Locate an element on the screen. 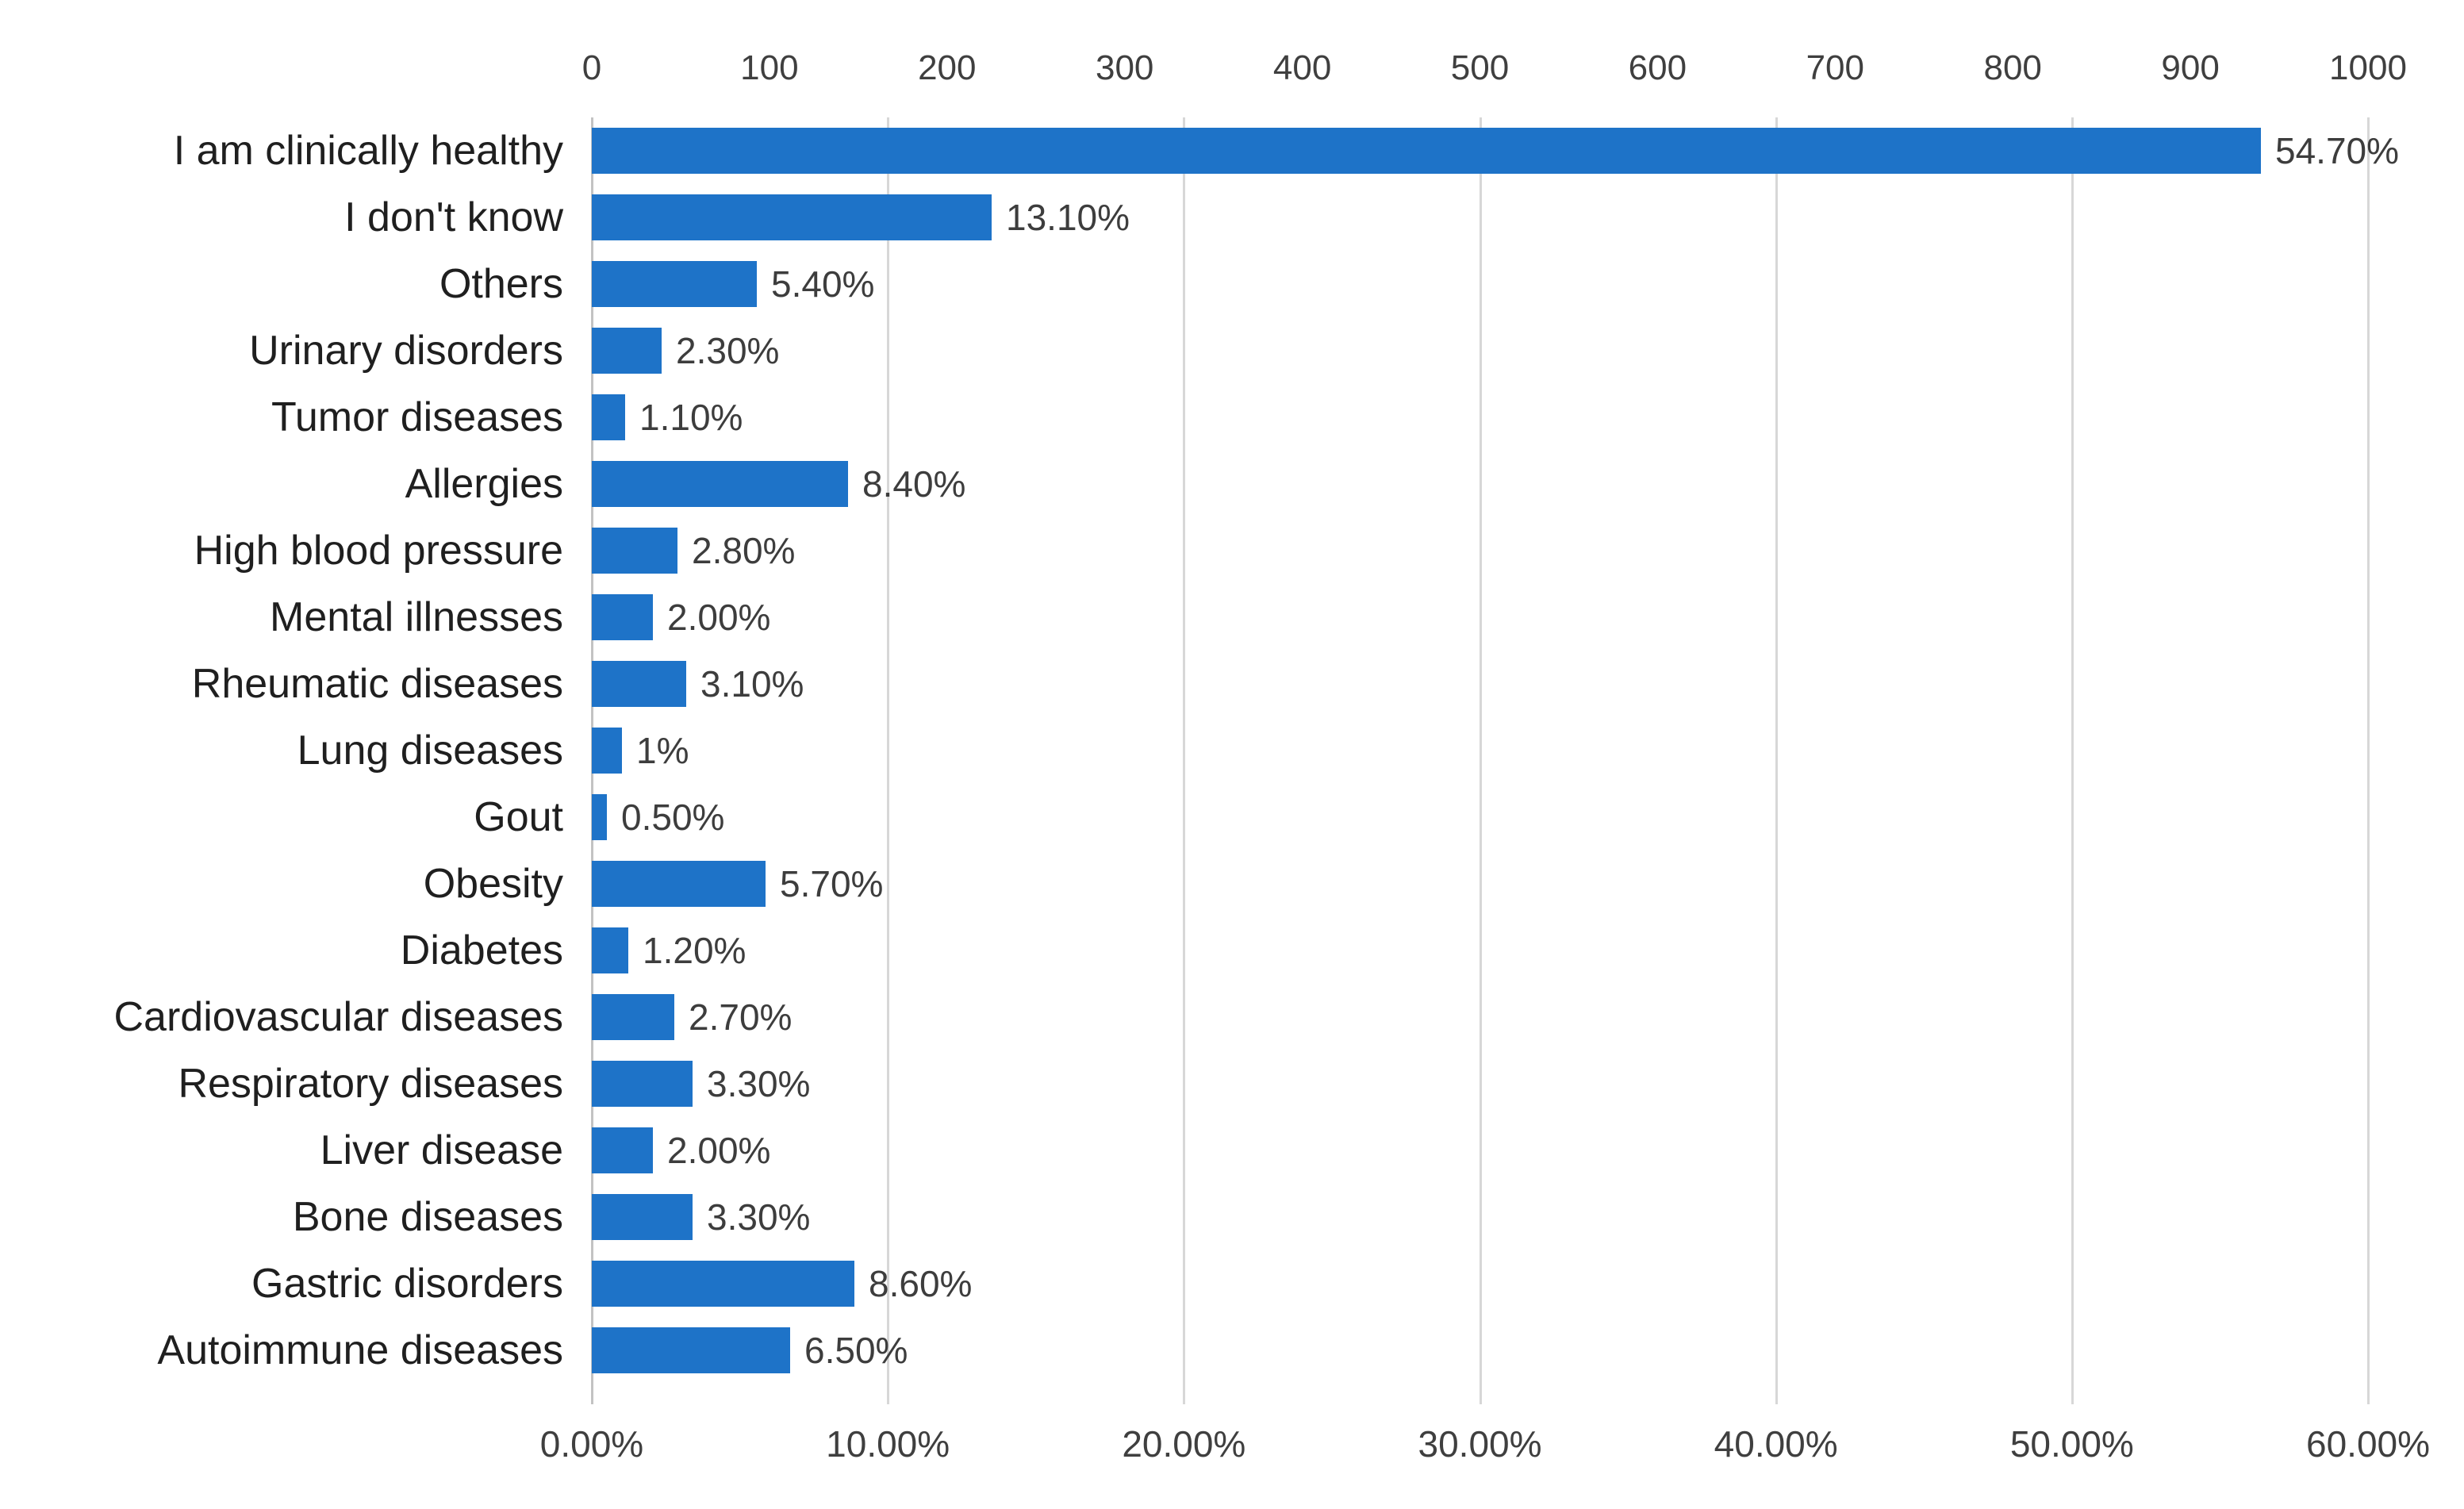 This screenshot has height=1509, width=2464. value-label: 2.80% is located at coordinates (744, 550).